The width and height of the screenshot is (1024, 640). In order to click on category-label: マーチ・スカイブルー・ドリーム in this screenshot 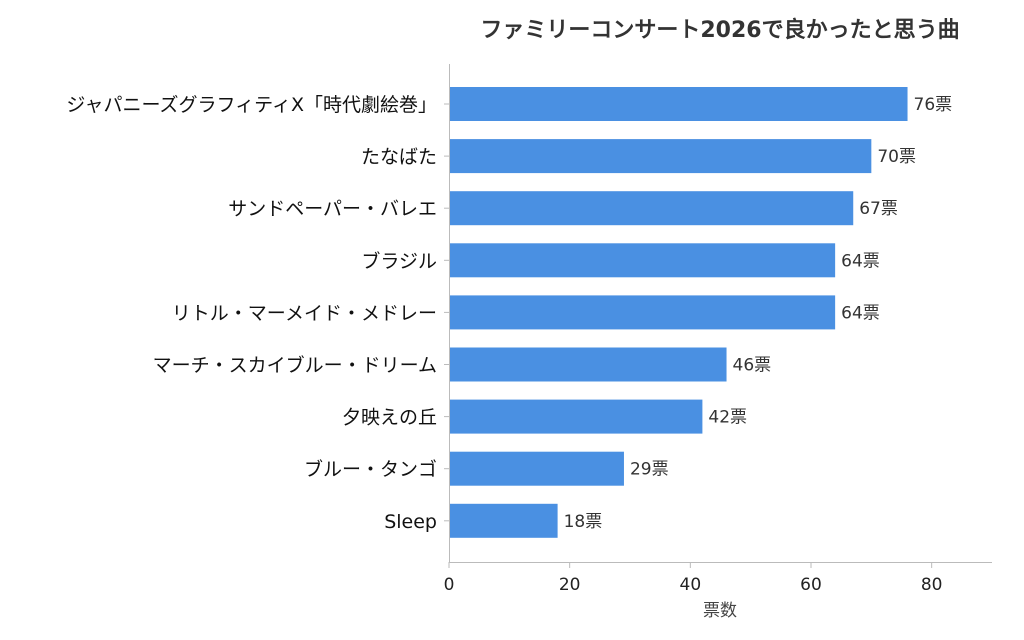, I will do `click(295, 365)`.